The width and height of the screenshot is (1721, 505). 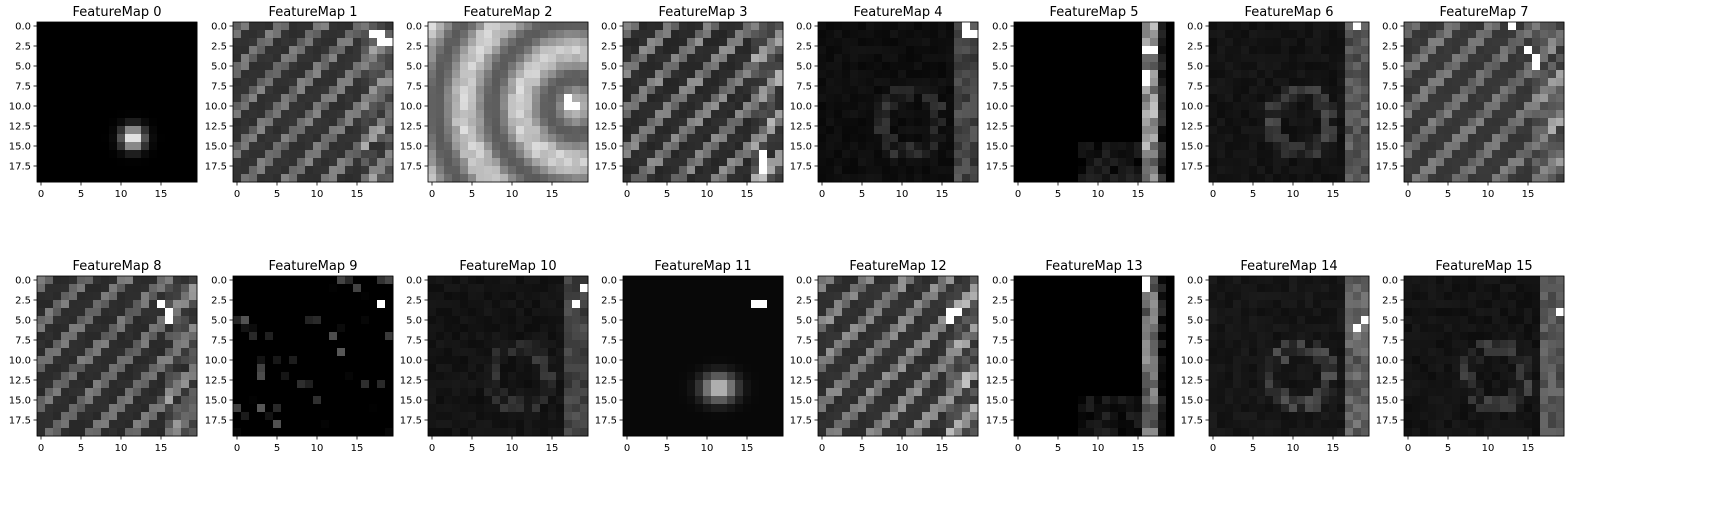 I want to click on y-tick-label: 5.0, so click(x=609, y=67).